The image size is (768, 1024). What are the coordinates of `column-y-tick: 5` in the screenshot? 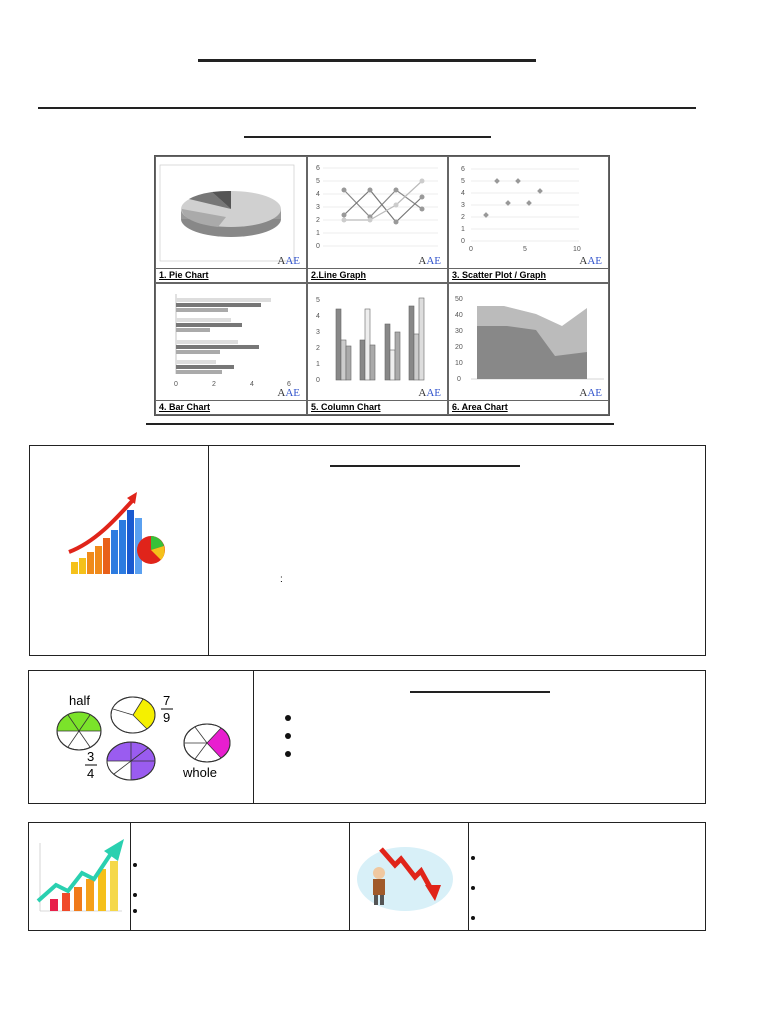 It's located at (318, 300).